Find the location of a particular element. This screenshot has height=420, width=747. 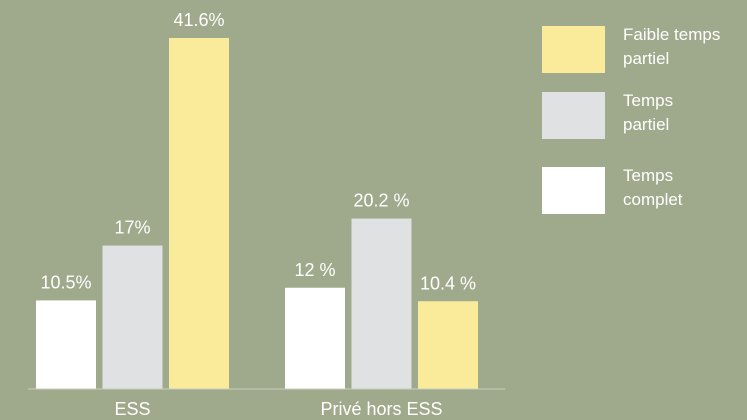

legend-label: complet is located at coordinates (653, 199).